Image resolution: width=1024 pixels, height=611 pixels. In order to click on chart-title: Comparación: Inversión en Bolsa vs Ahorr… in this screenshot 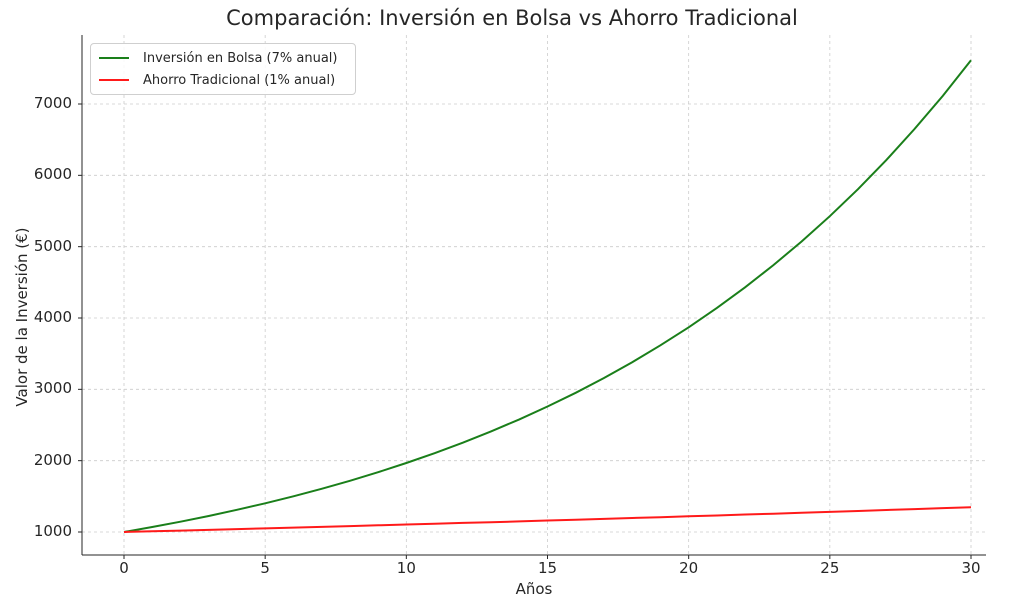, I will do `click(512, 18)`.